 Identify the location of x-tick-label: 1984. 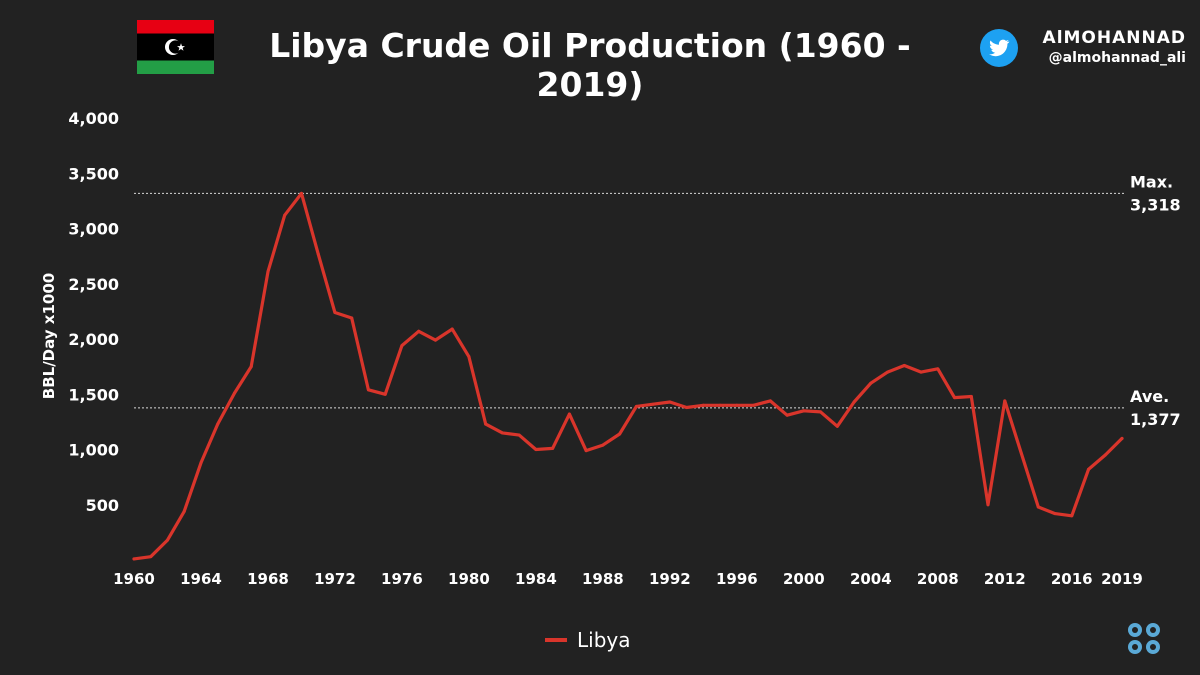
(536, 579).